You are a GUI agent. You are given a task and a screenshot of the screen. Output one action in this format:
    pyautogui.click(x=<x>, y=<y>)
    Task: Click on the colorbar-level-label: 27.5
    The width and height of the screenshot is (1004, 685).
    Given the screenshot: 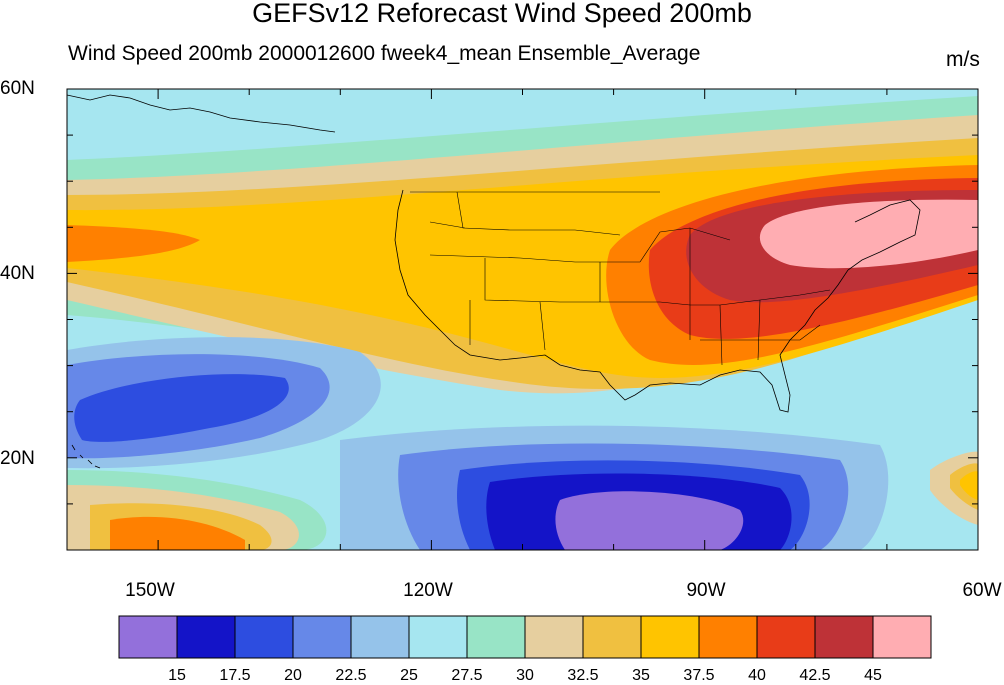 What is the action you would take?
    pyautogui.click(x=467, y=675)
    